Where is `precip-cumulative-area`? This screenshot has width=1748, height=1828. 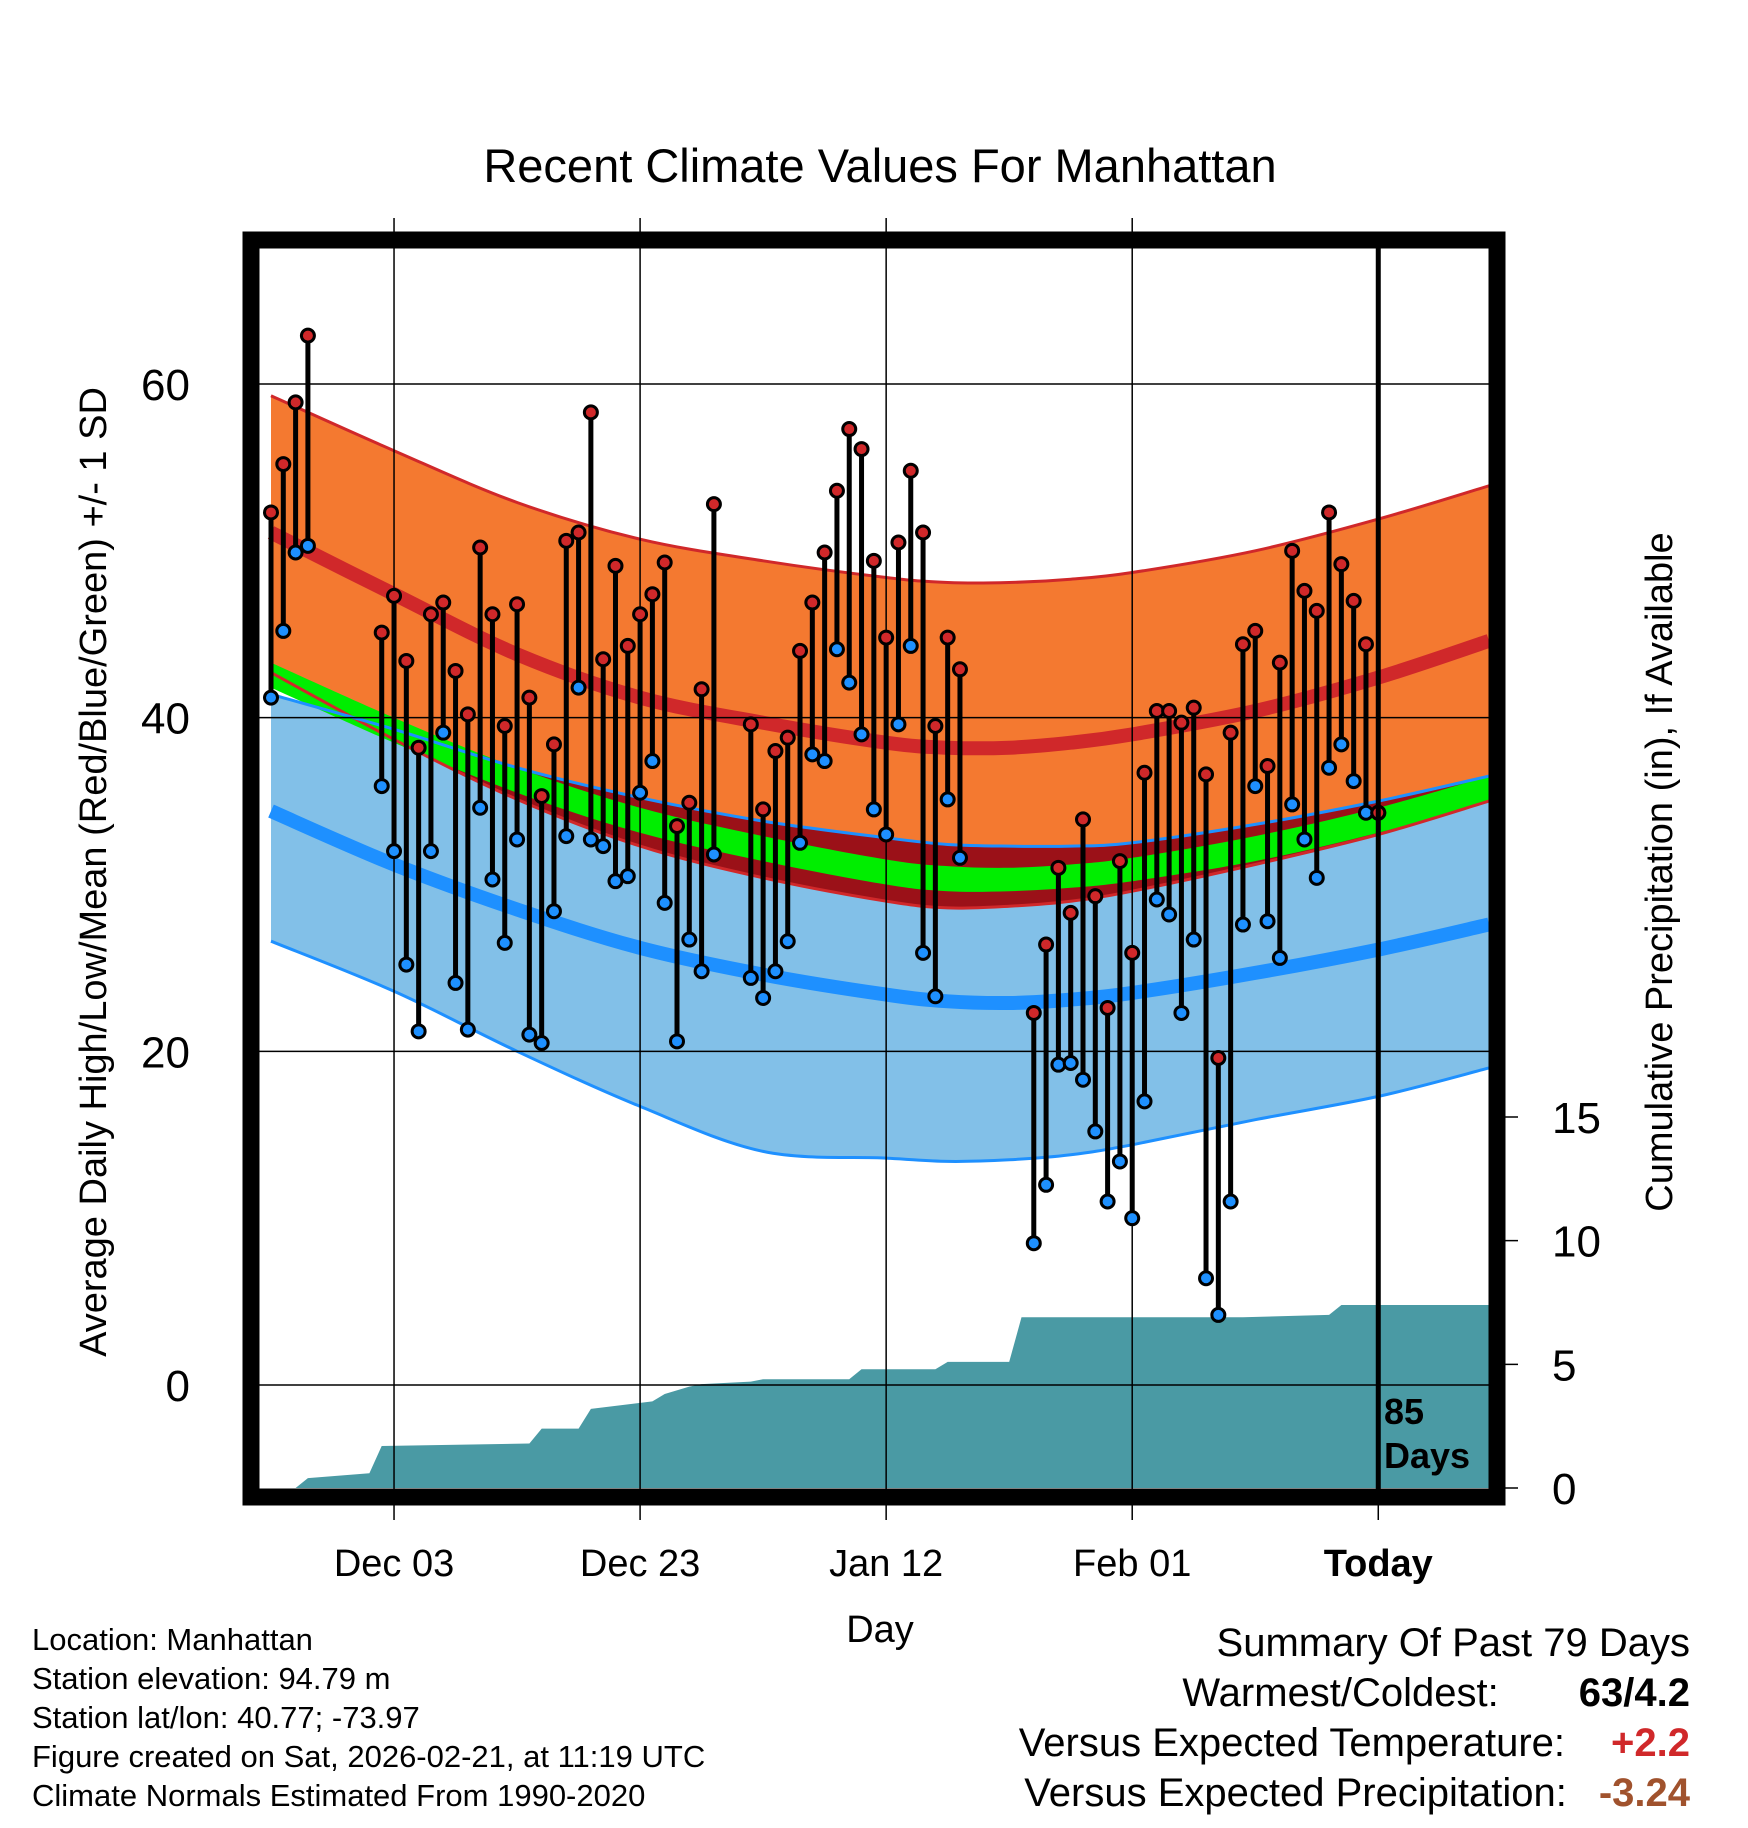
precip-cumulative-area is located at coordinates (892, 1396).